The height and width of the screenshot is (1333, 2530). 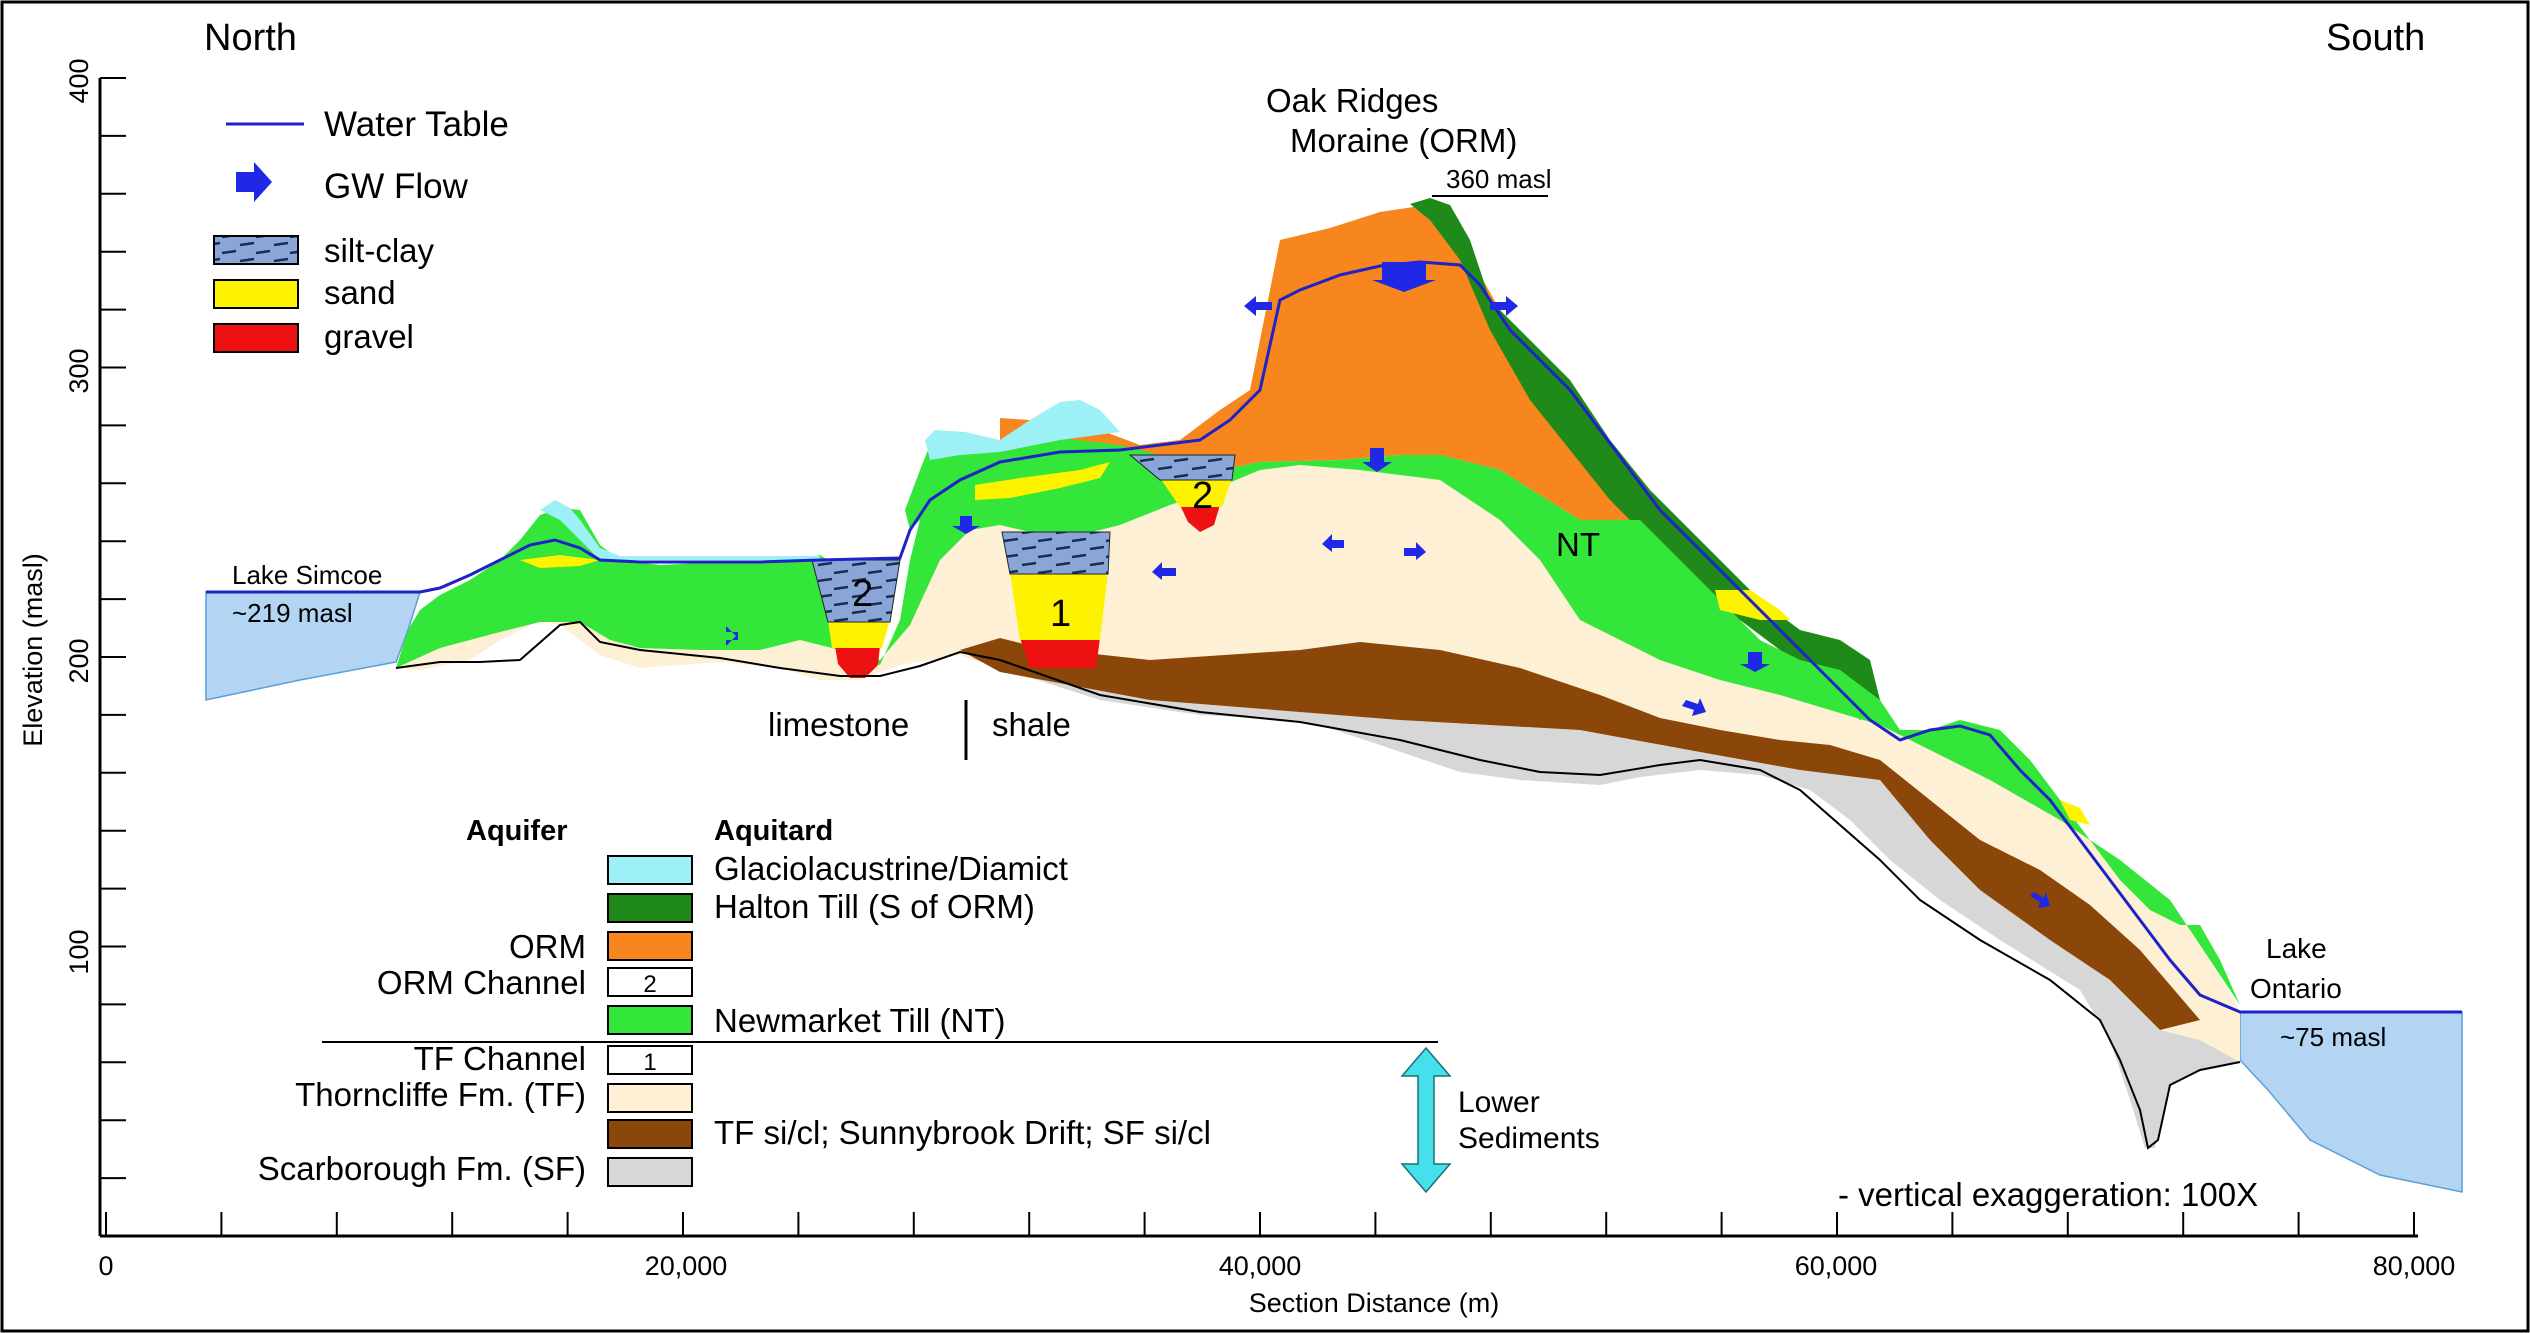 I want to click on newmarket-swatch, so click(x=650, y=1020).